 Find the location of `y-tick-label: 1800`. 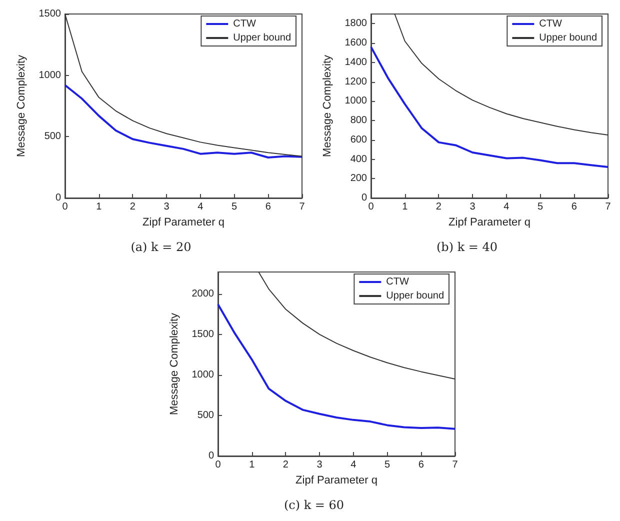

y-tick-label: 1800 is located at coordinates (356, 24).